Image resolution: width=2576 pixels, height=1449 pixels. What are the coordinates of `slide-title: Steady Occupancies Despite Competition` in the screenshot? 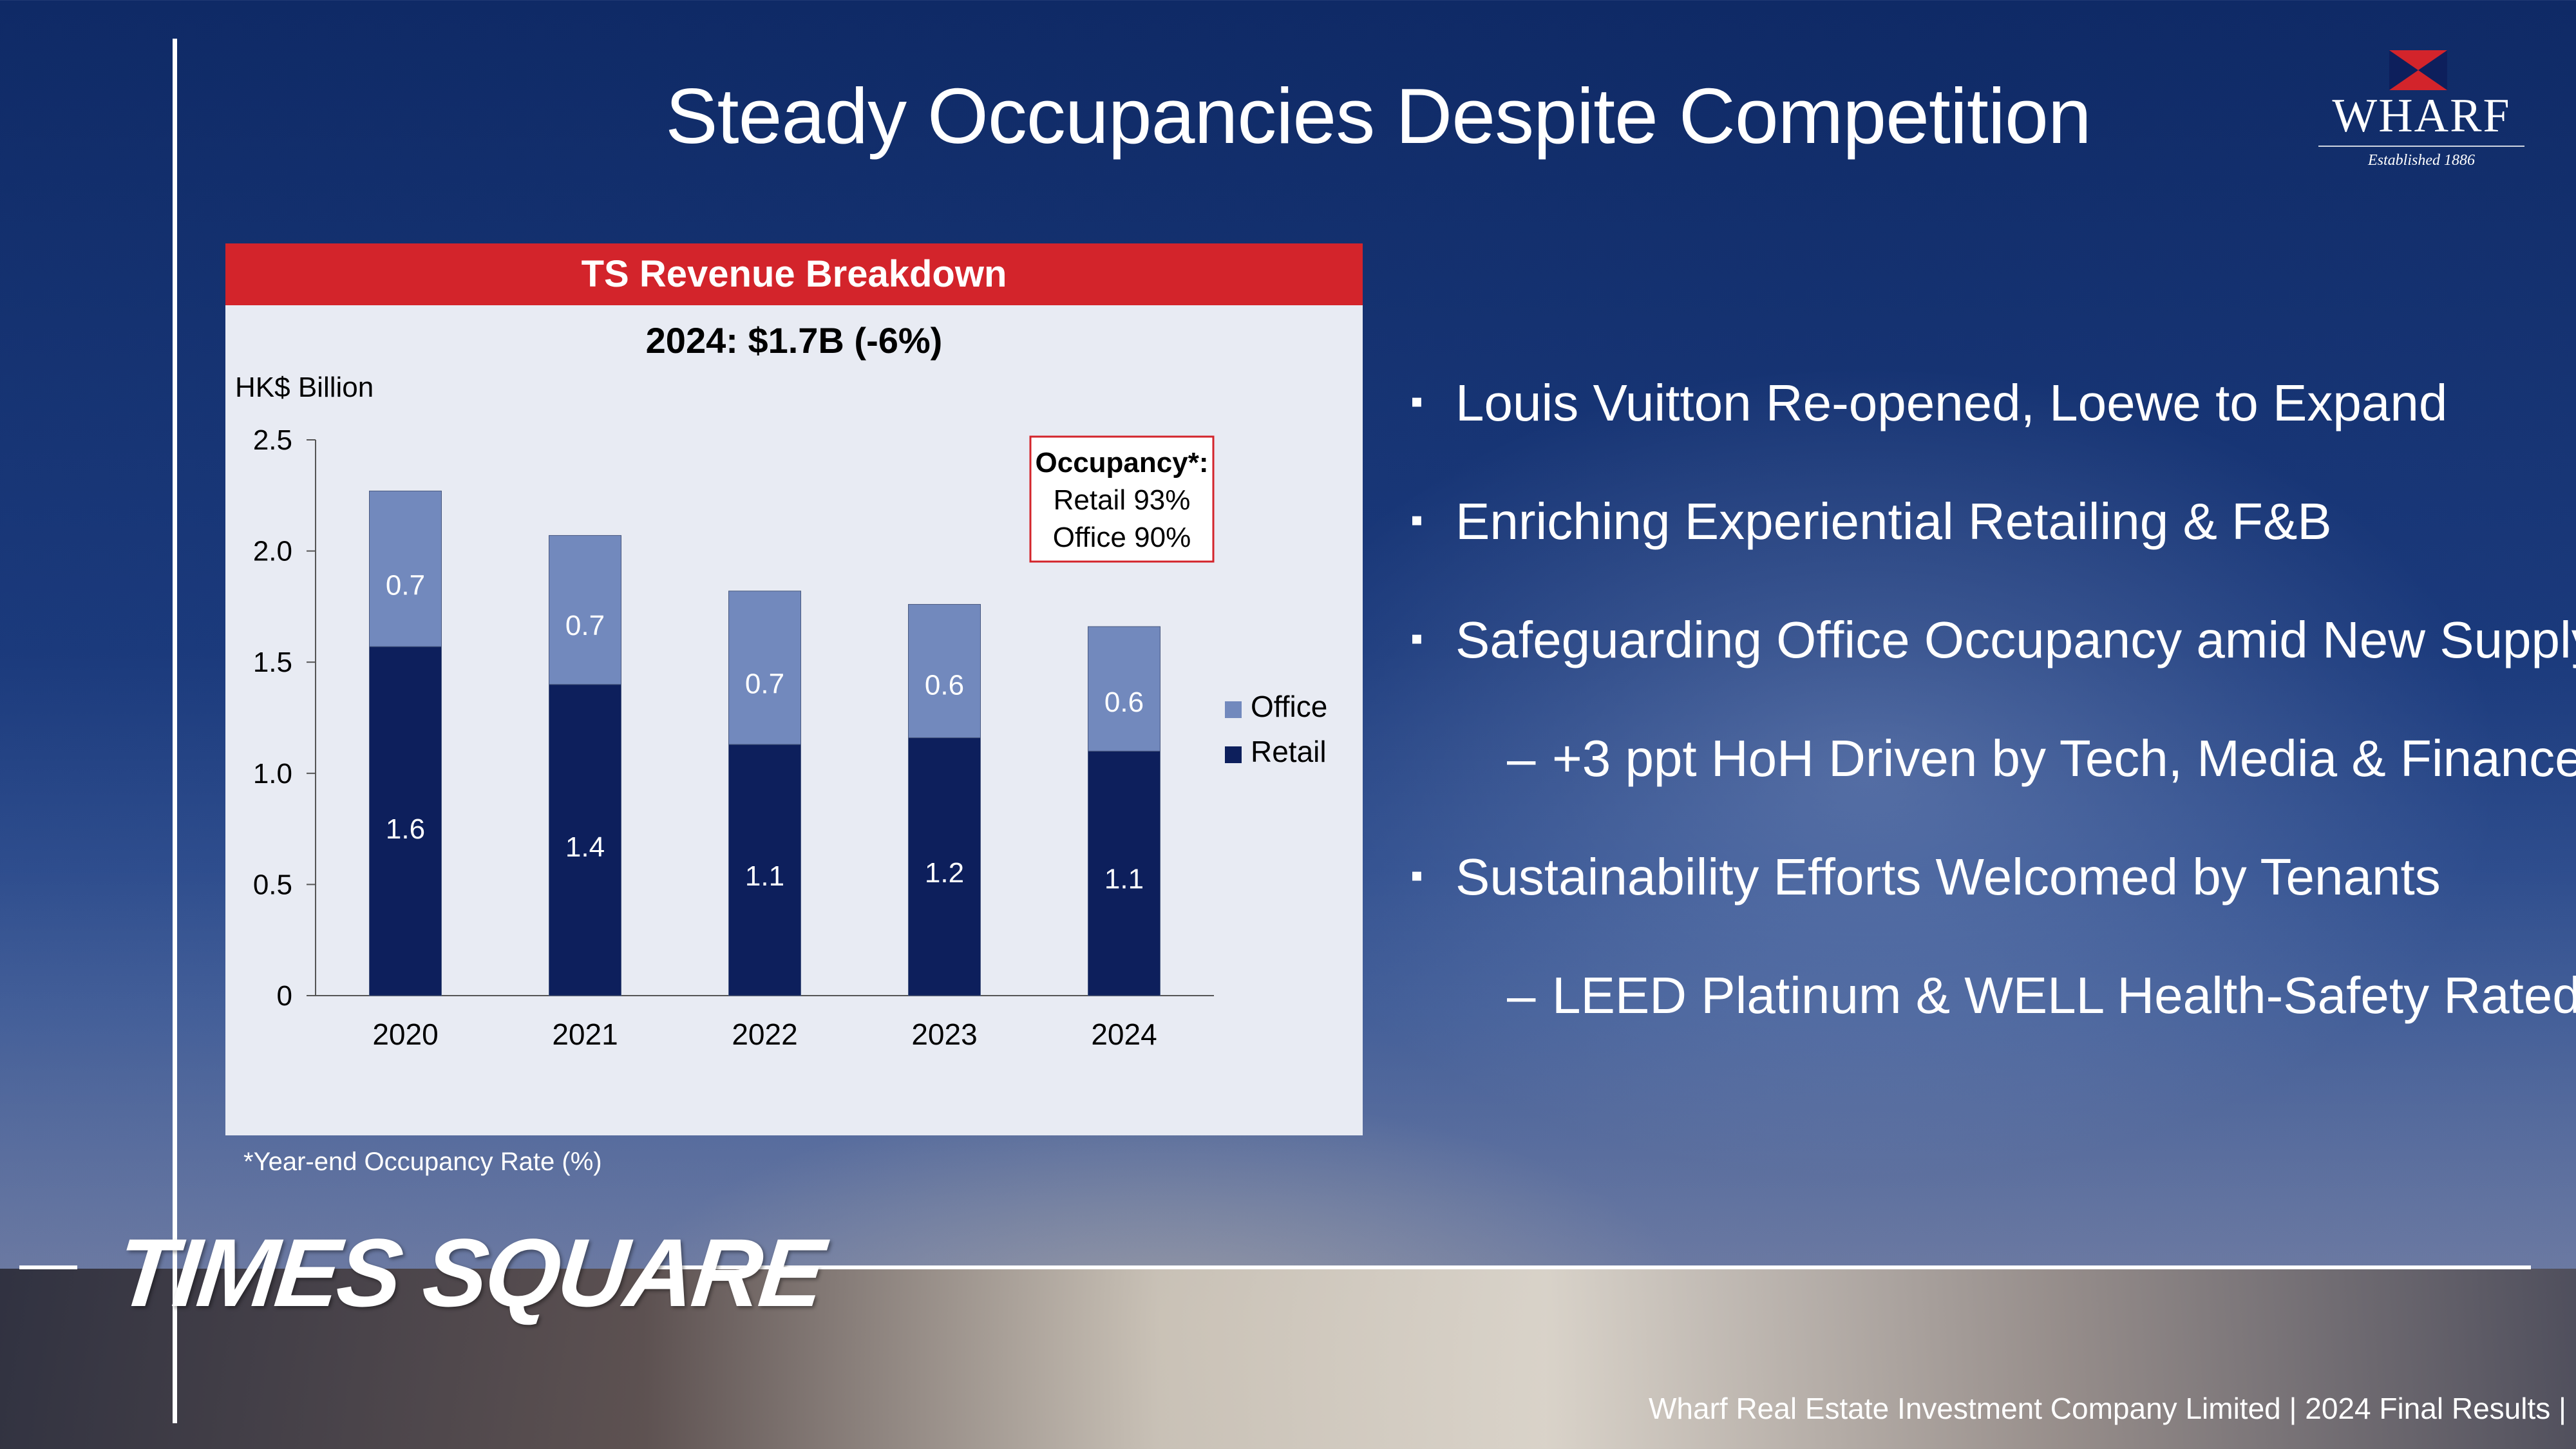 It's located at (1378, 116).